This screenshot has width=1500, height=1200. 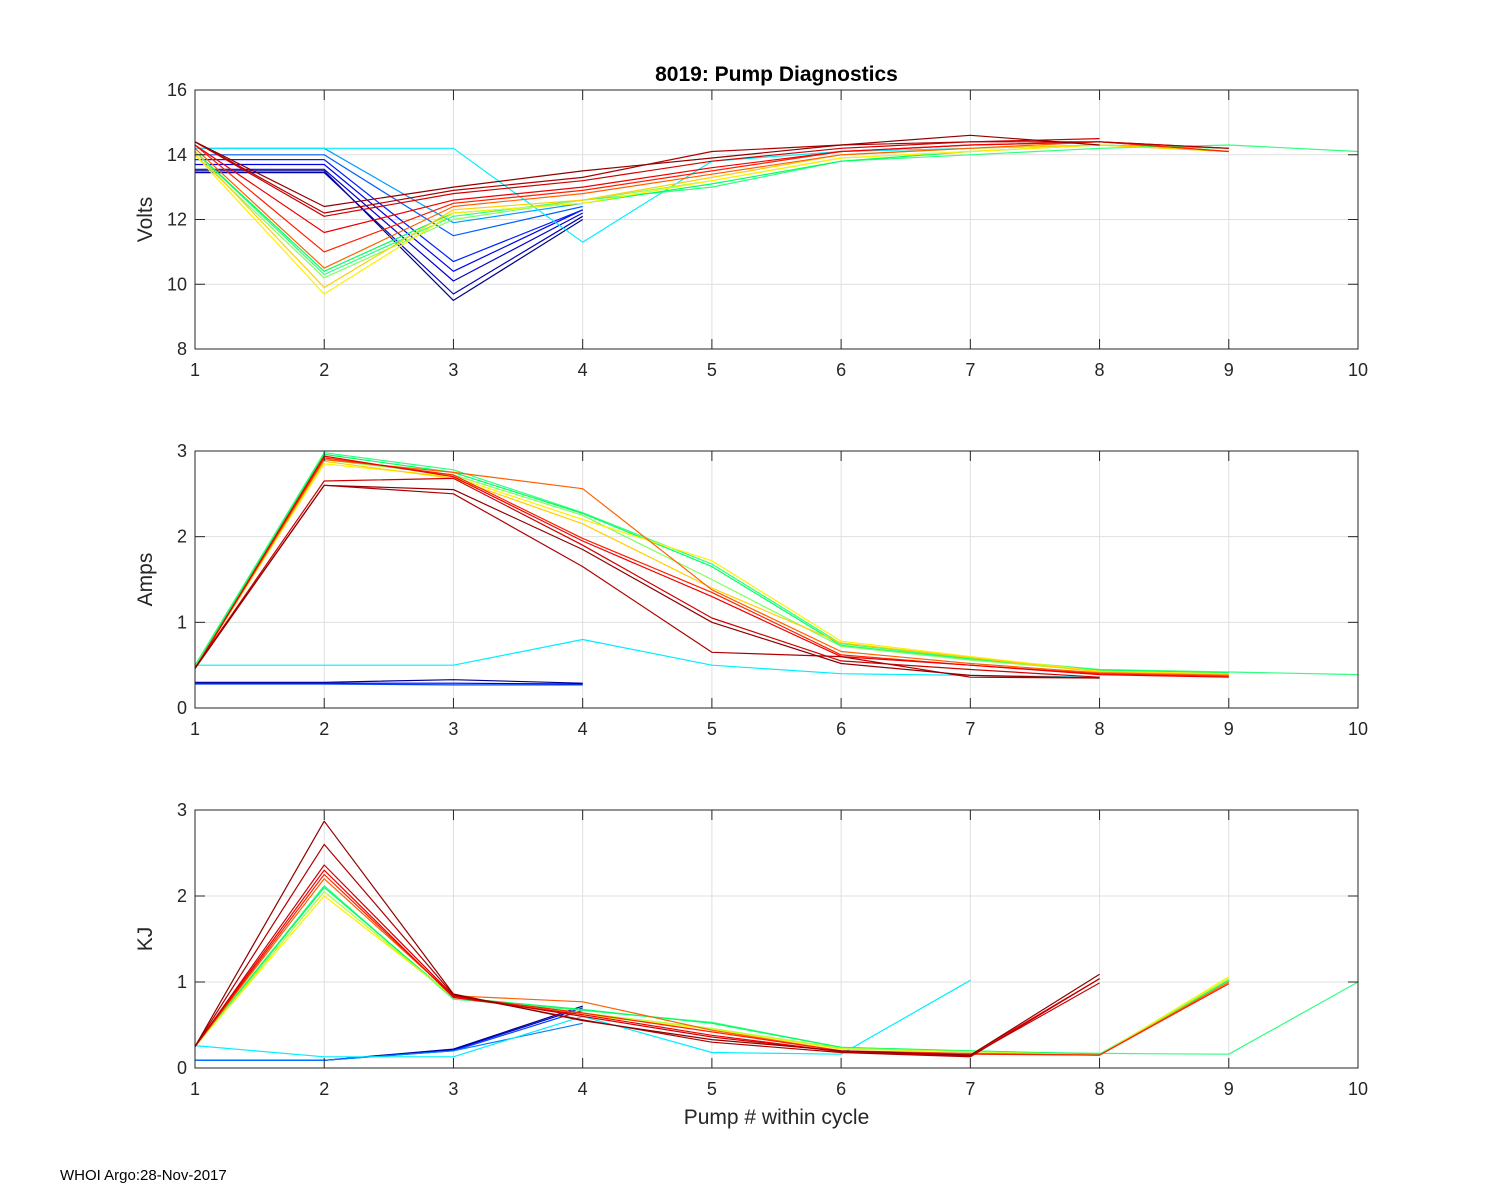 What do you see at coordinates (970, 370) in the screenshot?
I see `volts-x-tick-label: 7` at bounding box center [970, 370].